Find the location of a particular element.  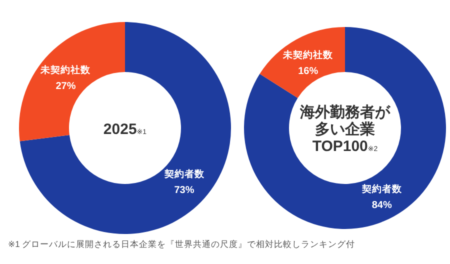

text: ※1 グローバルに展開される日本企業を『世界共通の尺度』で相対比較しランキング付 is located at coordinates (182, 244).